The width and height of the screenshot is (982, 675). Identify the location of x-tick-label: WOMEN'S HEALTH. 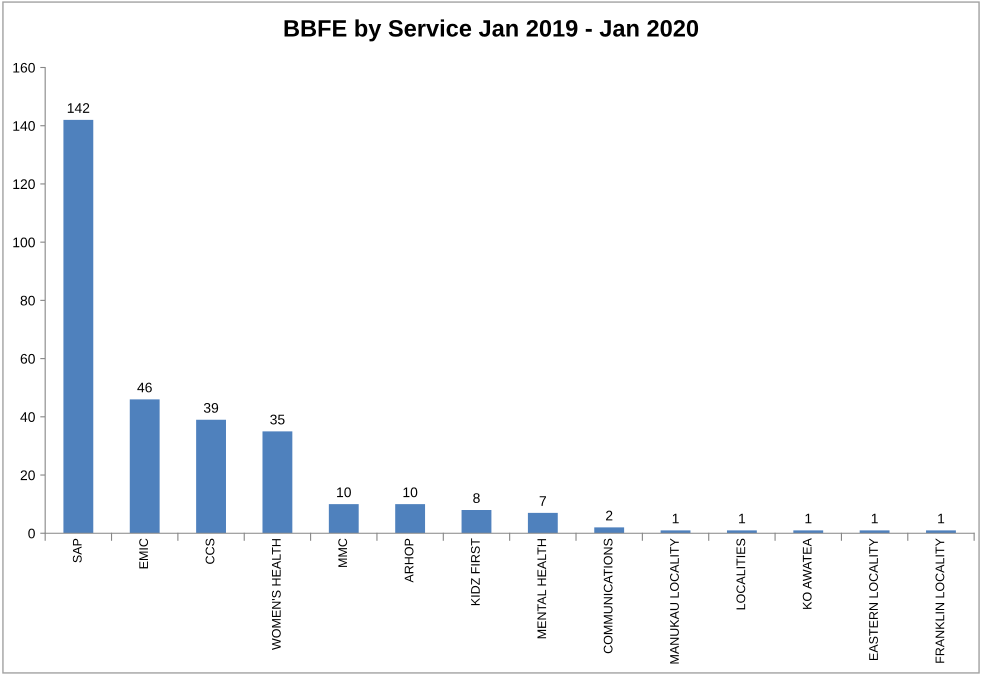
(276, 594).